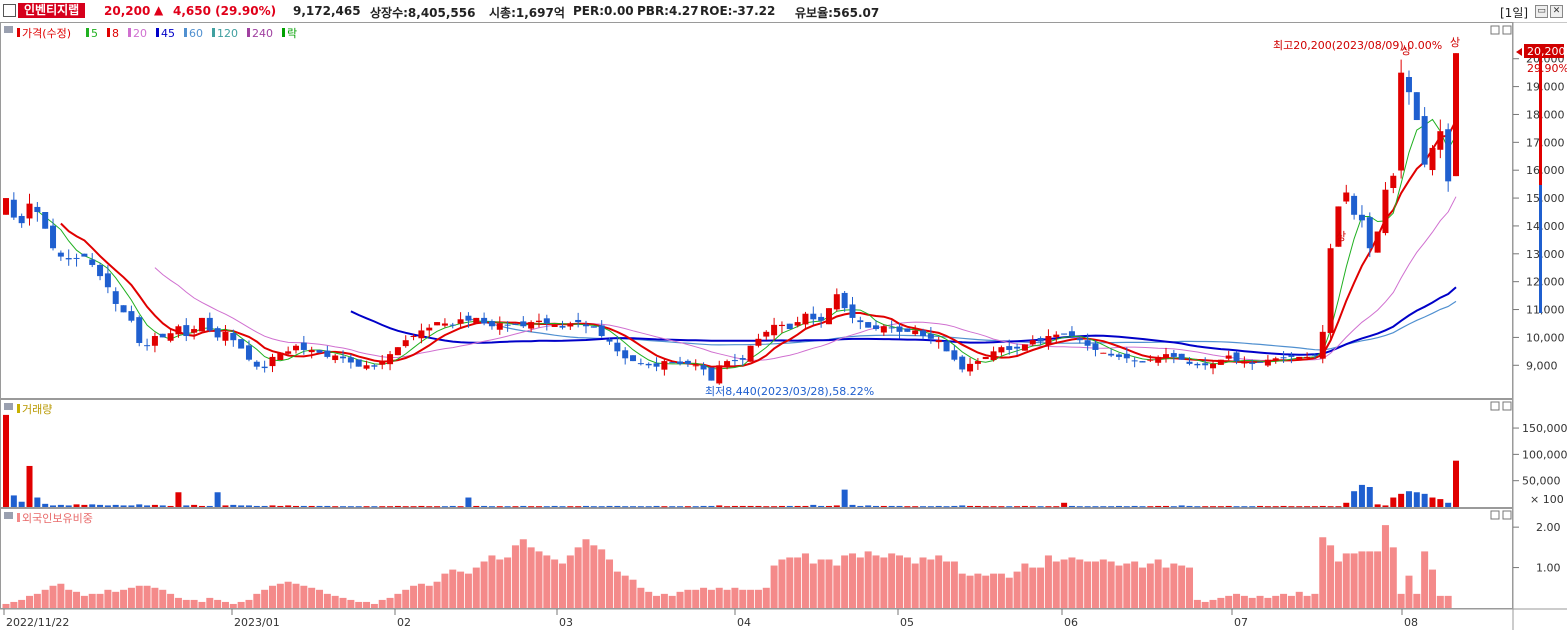 This screenshot has height=630, width=1567. Describe the element at coordinates (1455, 42) in the screenshot. I see `limit-up-marker: 상` at that location.